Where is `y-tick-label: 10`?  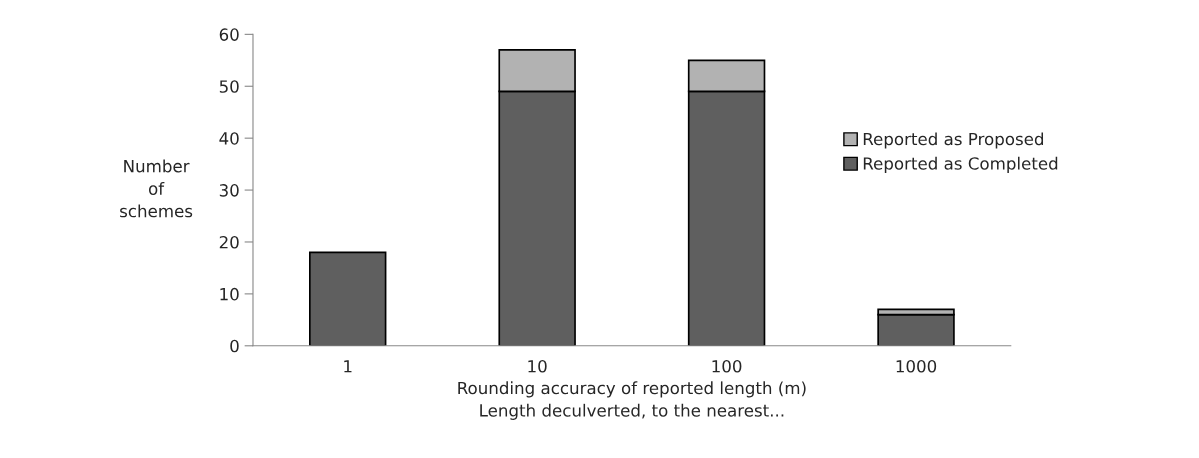
y-tick-label: 10 is located at coordinates (229, 294).